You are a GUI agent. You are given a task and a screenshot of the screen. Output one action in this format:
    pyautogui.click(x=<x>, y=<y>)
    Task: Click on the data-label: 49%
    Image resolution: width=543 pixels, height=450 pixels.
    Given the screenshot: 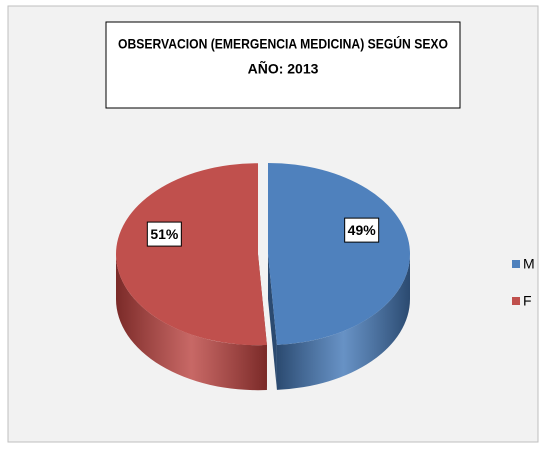 What is the action you would take?
    pyautogui.click(x=362, y=230)
    